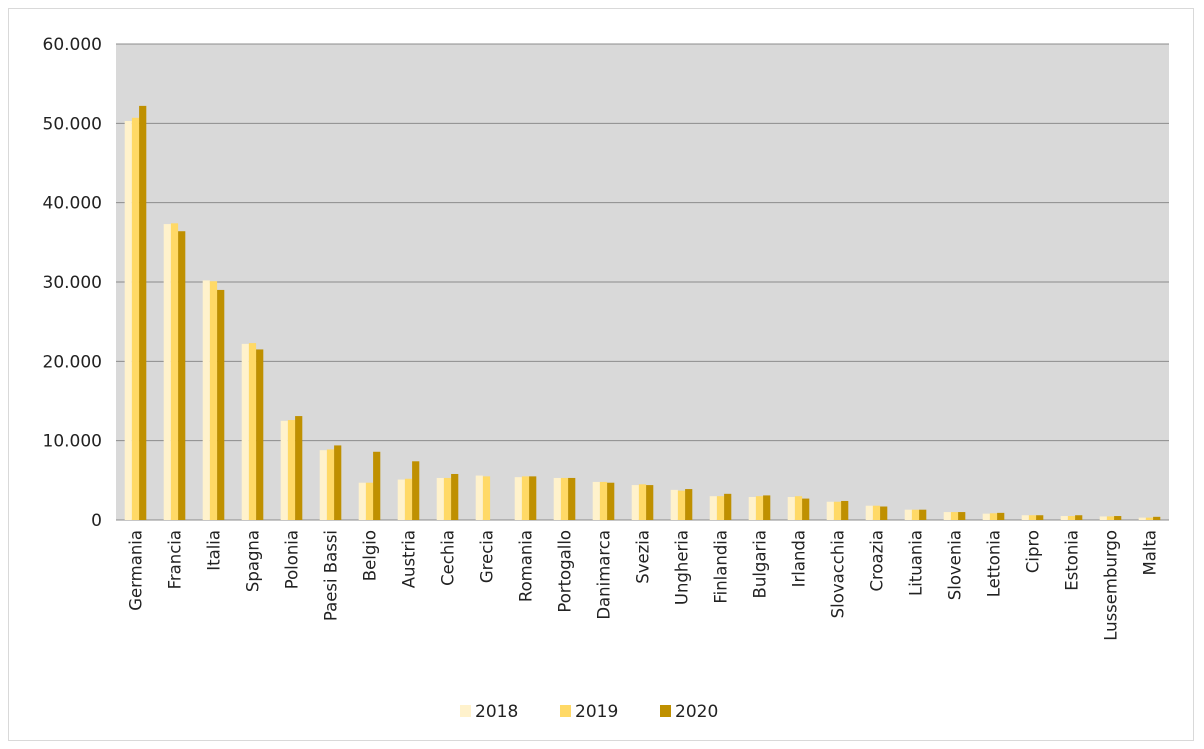 This screenshot has width=1204, height=749. What do you see at coordinates (362, 501) in the screenshot?
I see `bar-2018-belgio` at bounding box center [362, 501].